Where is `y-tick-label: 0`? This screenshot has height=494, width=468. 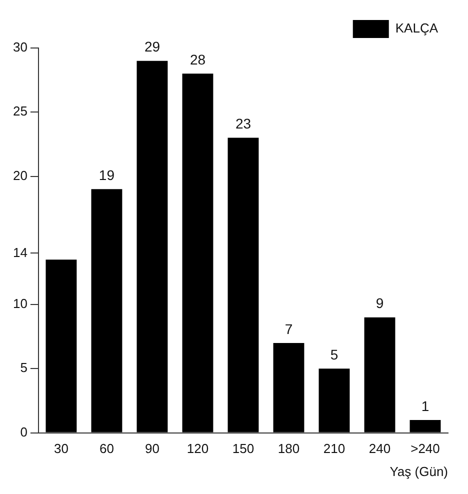 y-tick-label: 0 is located at coordinates (24, 432).